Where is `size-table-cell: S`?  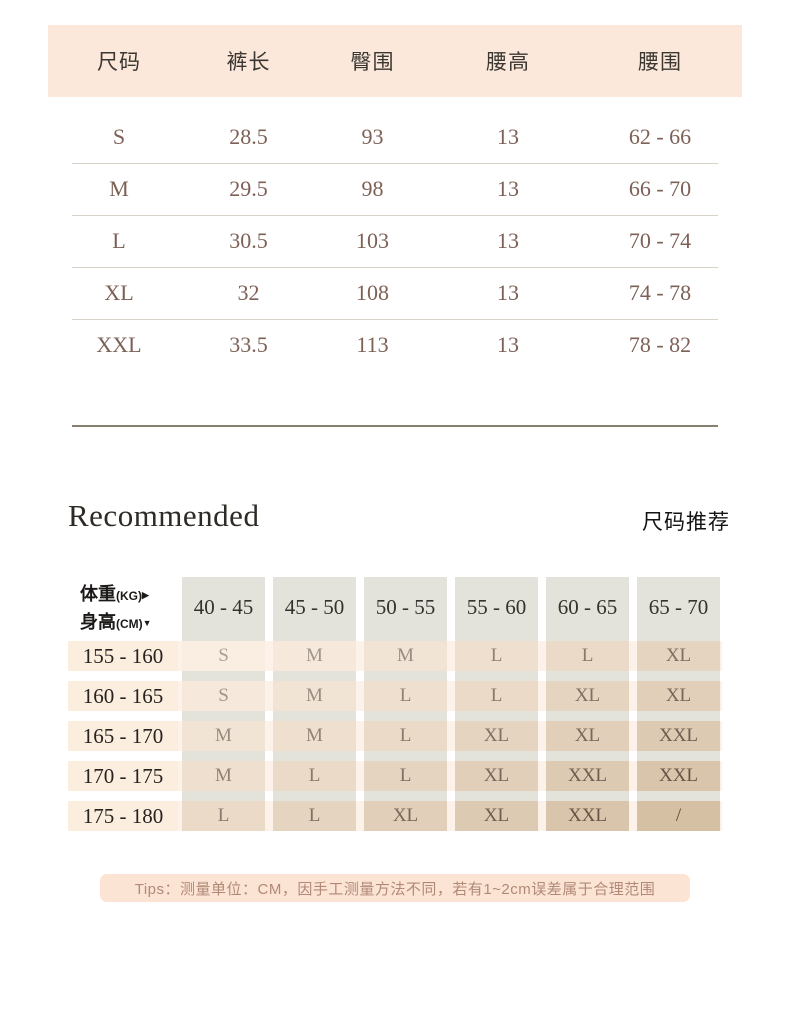 size-table-cell: S is located at coordinates (119, 136).